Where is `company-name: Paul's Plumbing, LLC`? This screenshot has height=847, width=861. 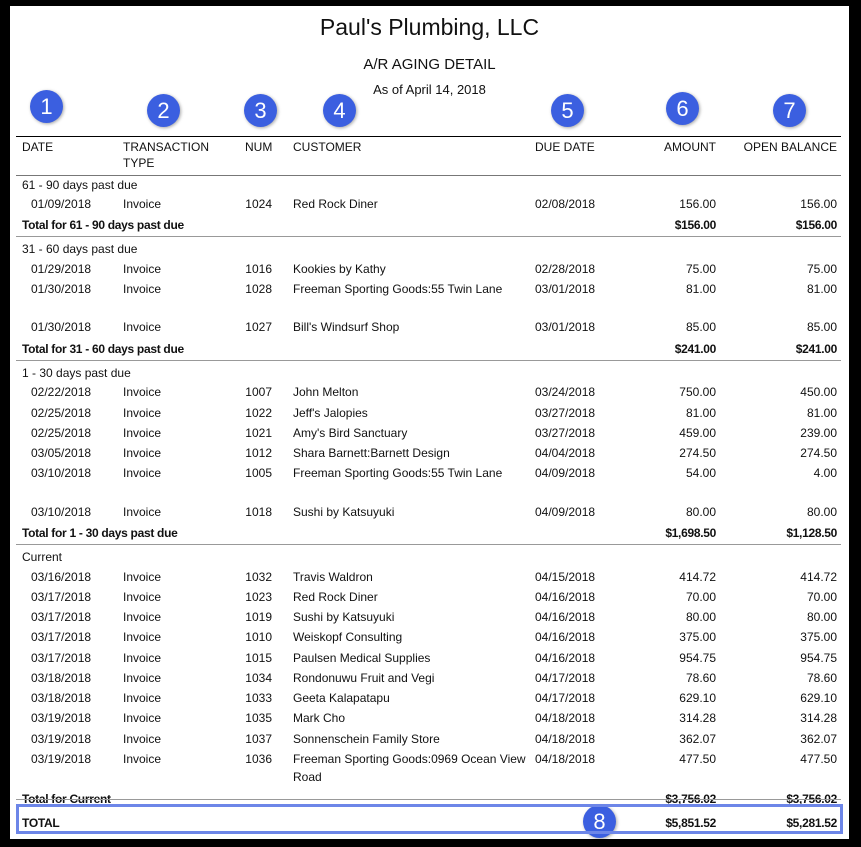
company-name: Paul's Plumbing, LLC is located at coordinates (429, 27).